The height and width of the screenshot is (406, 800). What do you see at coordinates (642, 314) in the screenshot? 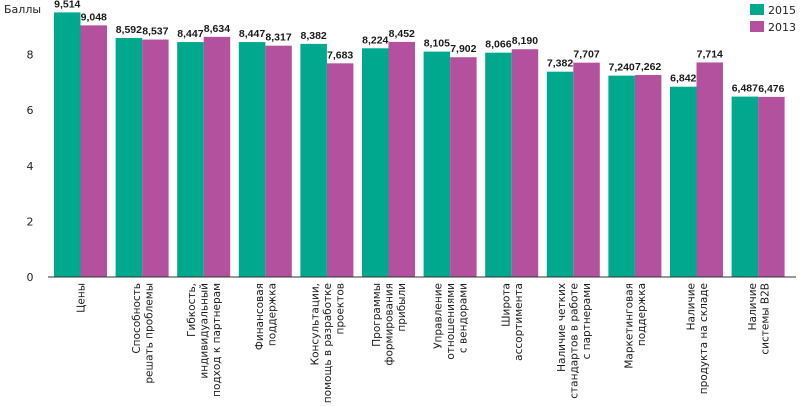
I see `category-label-9-line-1: поддержка` at bounding box center [642, 314].